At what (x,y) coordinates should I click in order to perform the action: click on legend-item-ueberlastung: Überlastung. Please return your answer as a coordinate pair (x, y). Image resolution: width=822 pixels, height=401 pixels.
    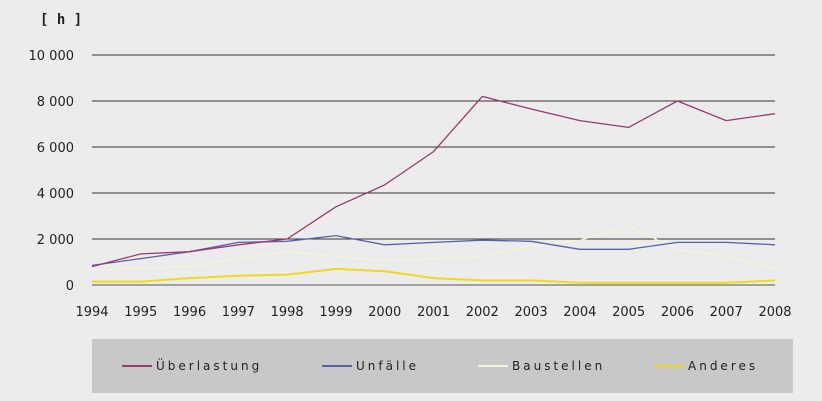
    Looking at the image, I should click on (192, 366).